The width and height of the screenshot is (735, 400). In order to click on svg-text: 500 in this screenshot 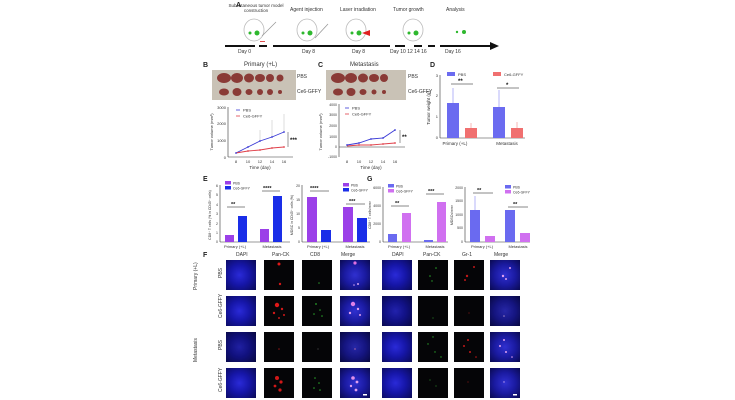, I will do `click(460, 228)`.